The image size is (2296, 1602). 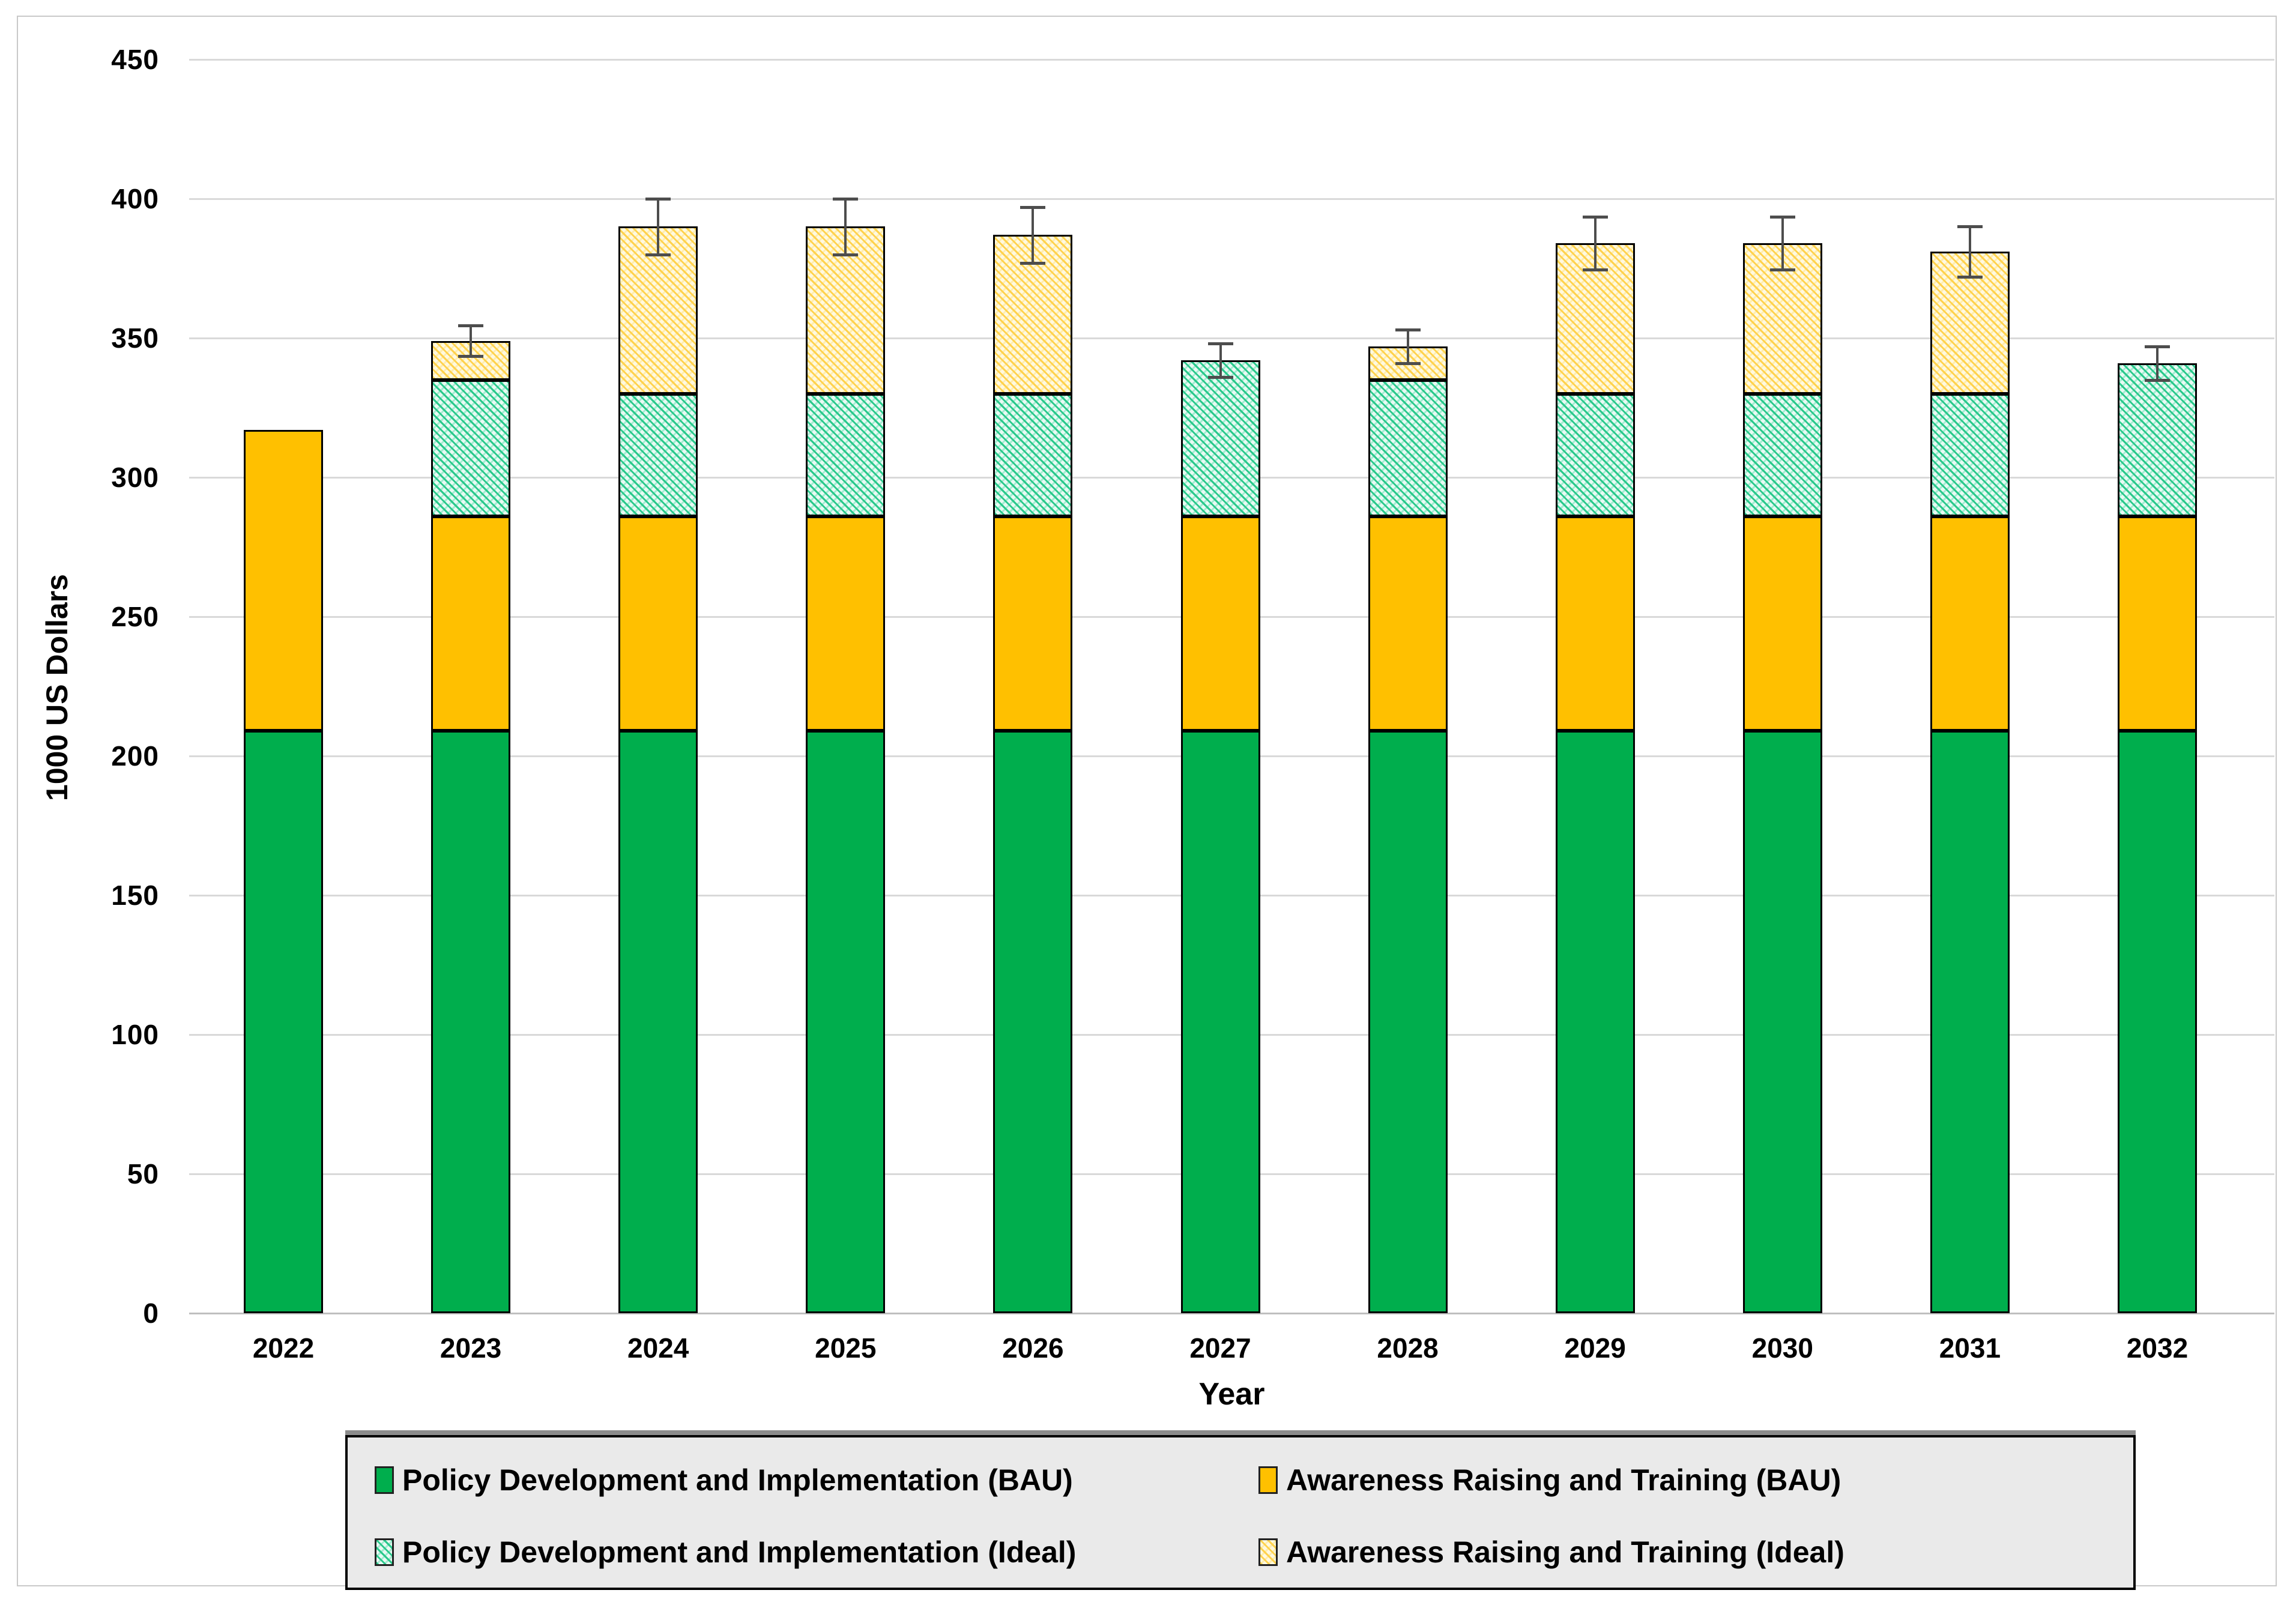 What do you see at coordinates (1564, 1480) in the screenshot?
I see `legend-label-art-bau: Awareness Raising and Training (BAU)` at bounding box center [1564, 1480].